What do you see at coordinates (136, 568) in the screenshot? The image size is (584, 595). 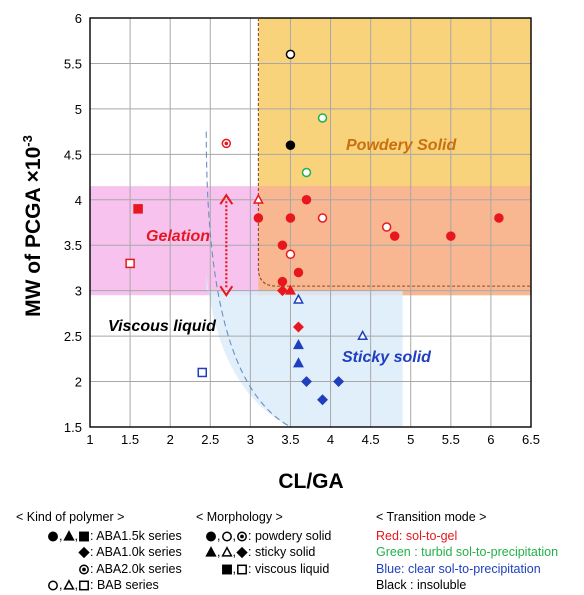 I see `legend-polymer-label: : ABA2.0k series` at bounding box center [136, 568].